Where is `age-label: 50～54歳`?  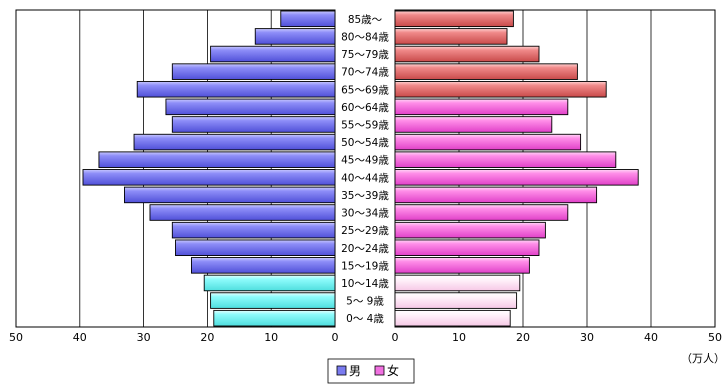 age-label: 50～54歳 is located at coordinates (365, 143).